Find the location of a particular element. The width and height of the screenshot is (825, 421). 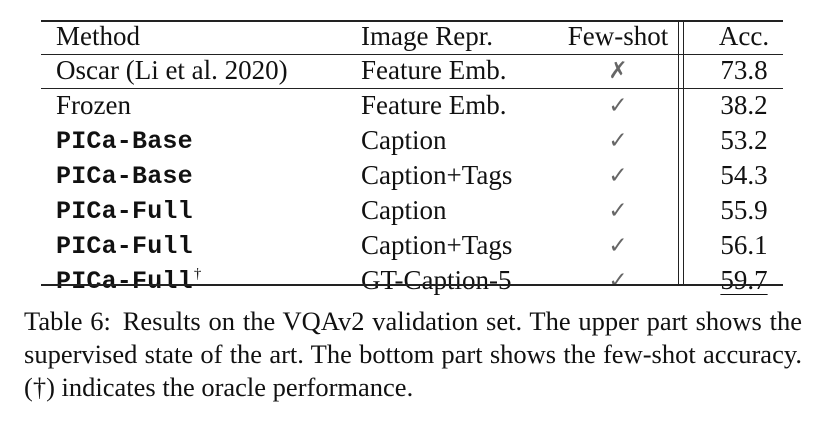

accuracy-cell-oracle: 59.7 is located at coordinates (744, 280).